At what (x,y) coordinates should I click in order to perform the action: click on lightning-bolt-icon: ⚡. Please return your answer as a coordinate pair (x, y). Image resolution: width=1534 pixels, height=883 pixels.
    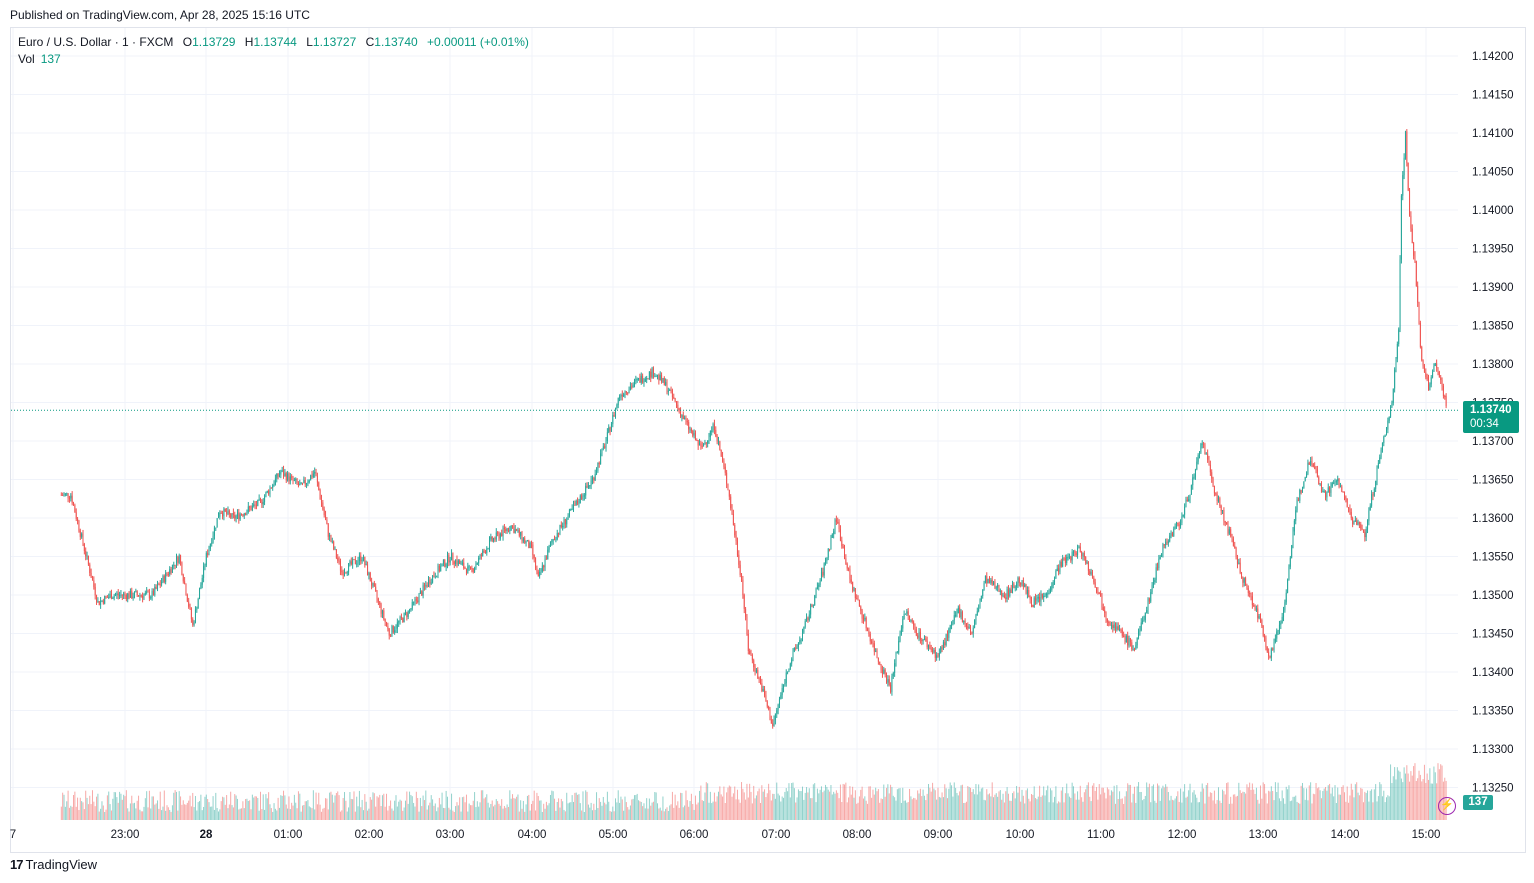
    Looking at the image, I should click on (1447, 806).